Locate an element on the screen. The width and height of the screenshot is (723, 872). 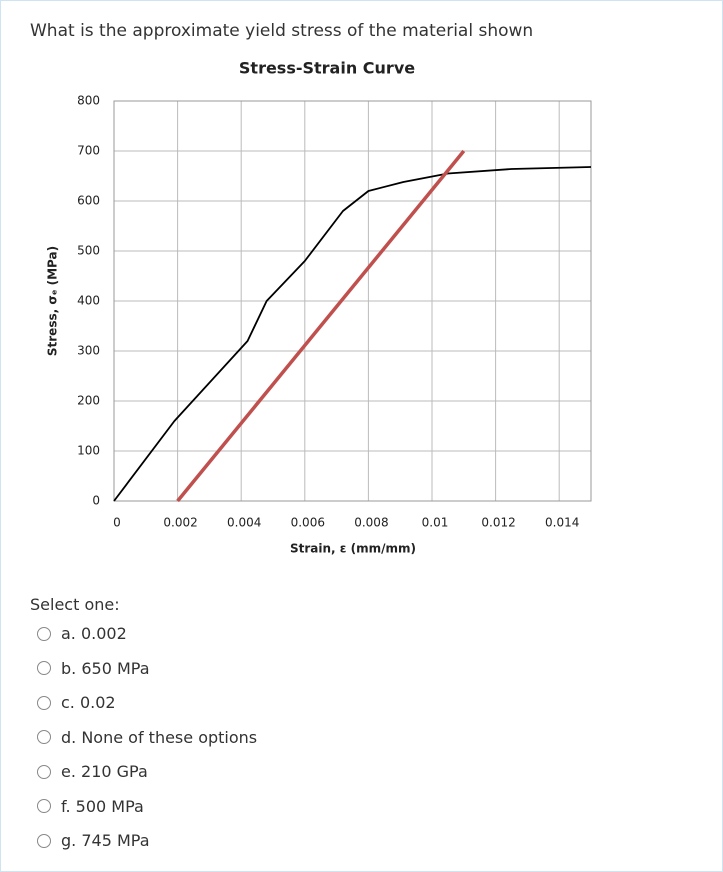
option: f. 500 MPa is located at coordinates (90, 806).